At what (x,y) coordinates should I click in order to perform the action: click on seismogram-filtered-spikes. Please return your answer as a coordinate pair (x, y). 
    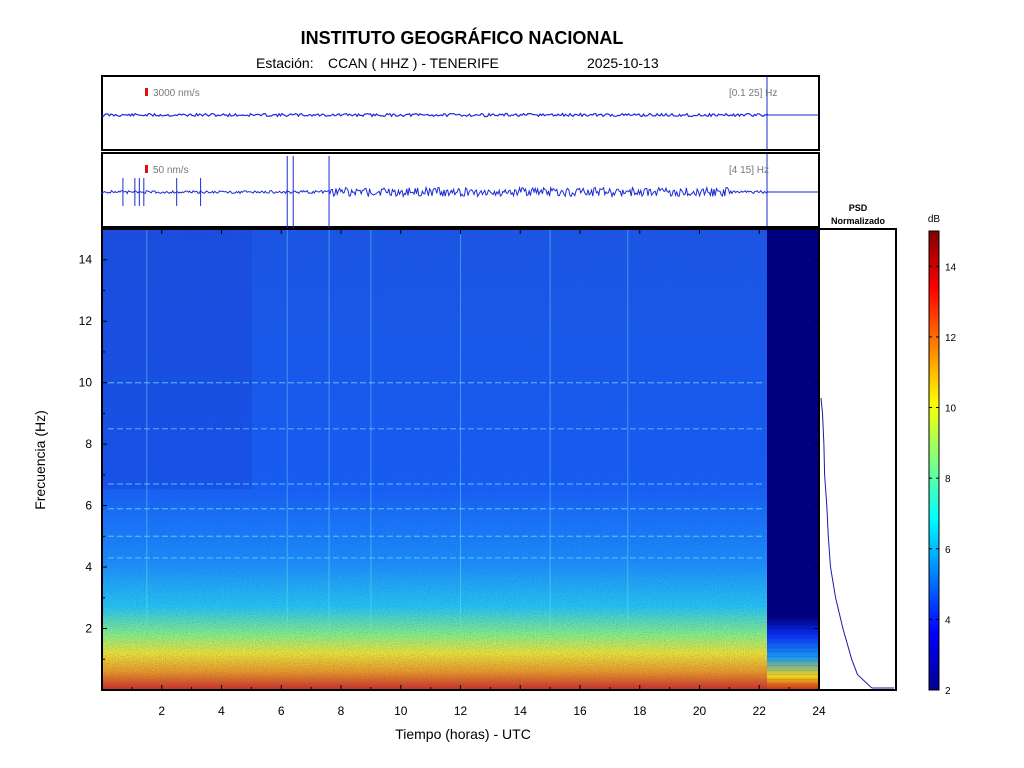
    Looking at the image, I should click on (226, 192).